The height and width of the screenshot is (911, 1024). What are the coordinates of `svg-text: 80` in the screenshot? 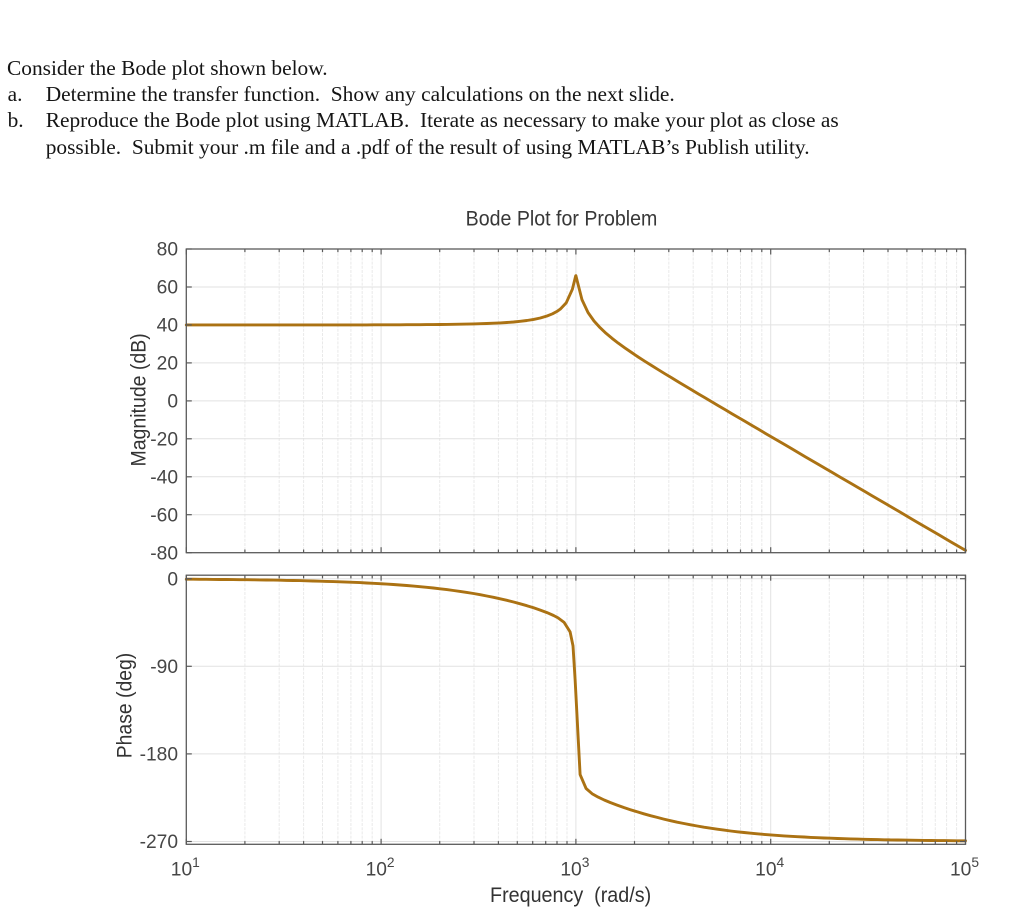 It's located at (167, 250).